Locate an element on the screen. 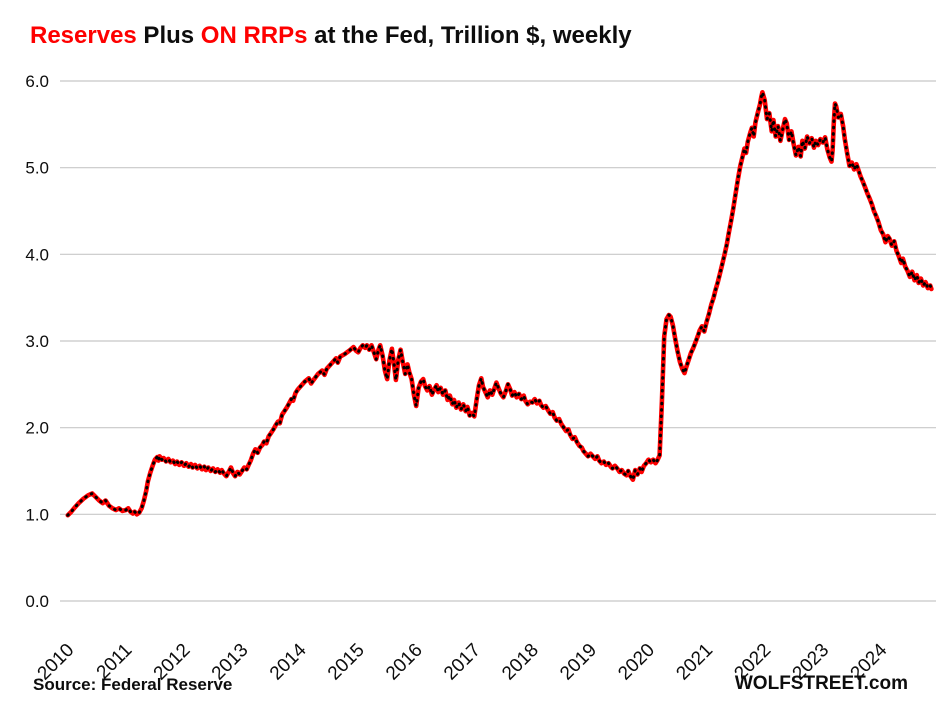 This screenshot has width=941, height=706. title-rest: at the Fed, Trillion $, weekly is located at coordinates (469, 35).